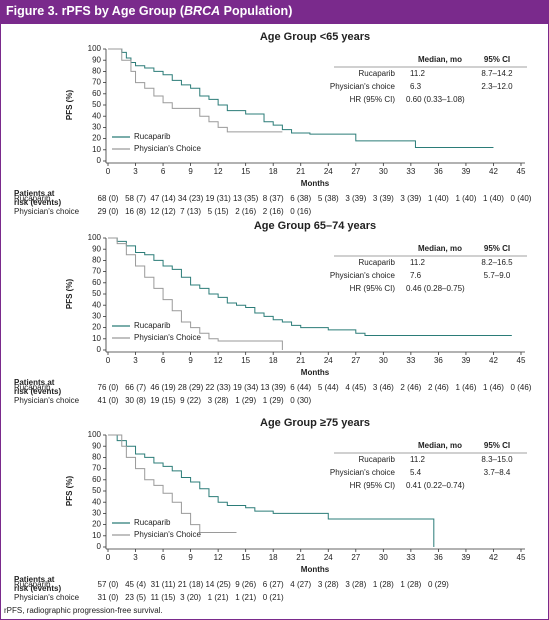 This screenshot has height=620, width=549. Describe the element at coordinates (163, 584) in the screenshot. I see `risk-count: 31 (11)` at that location.